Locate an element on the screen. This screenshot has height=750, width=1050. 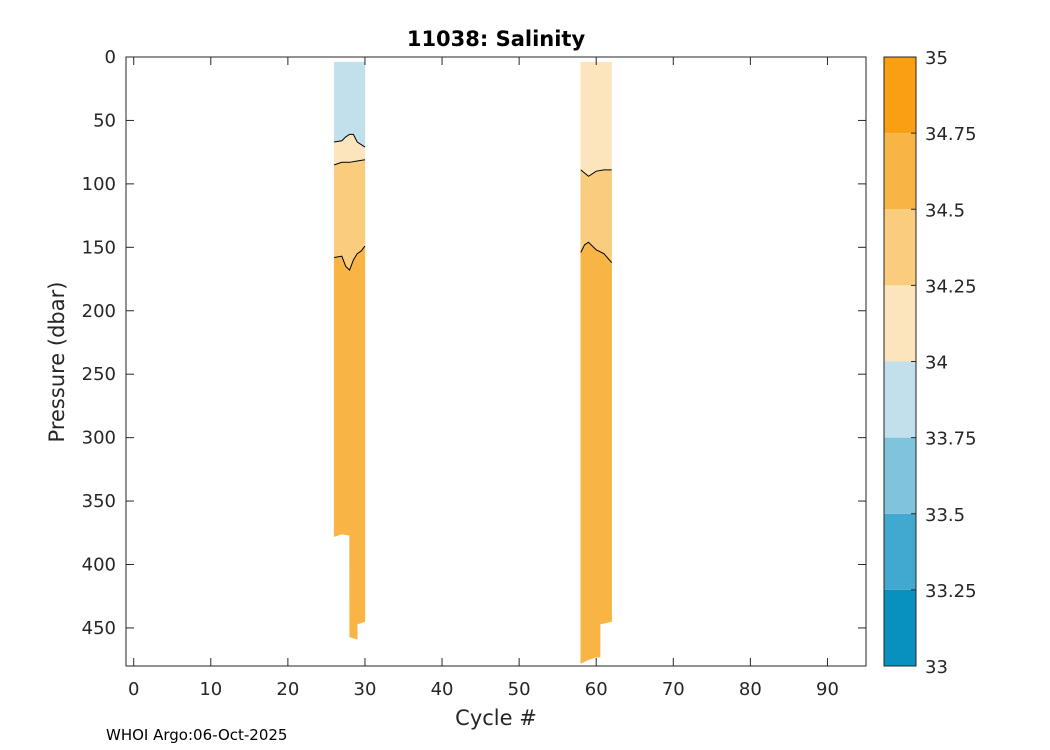
colorbar-tick-label: 33 is located at coordinates (936, 667).